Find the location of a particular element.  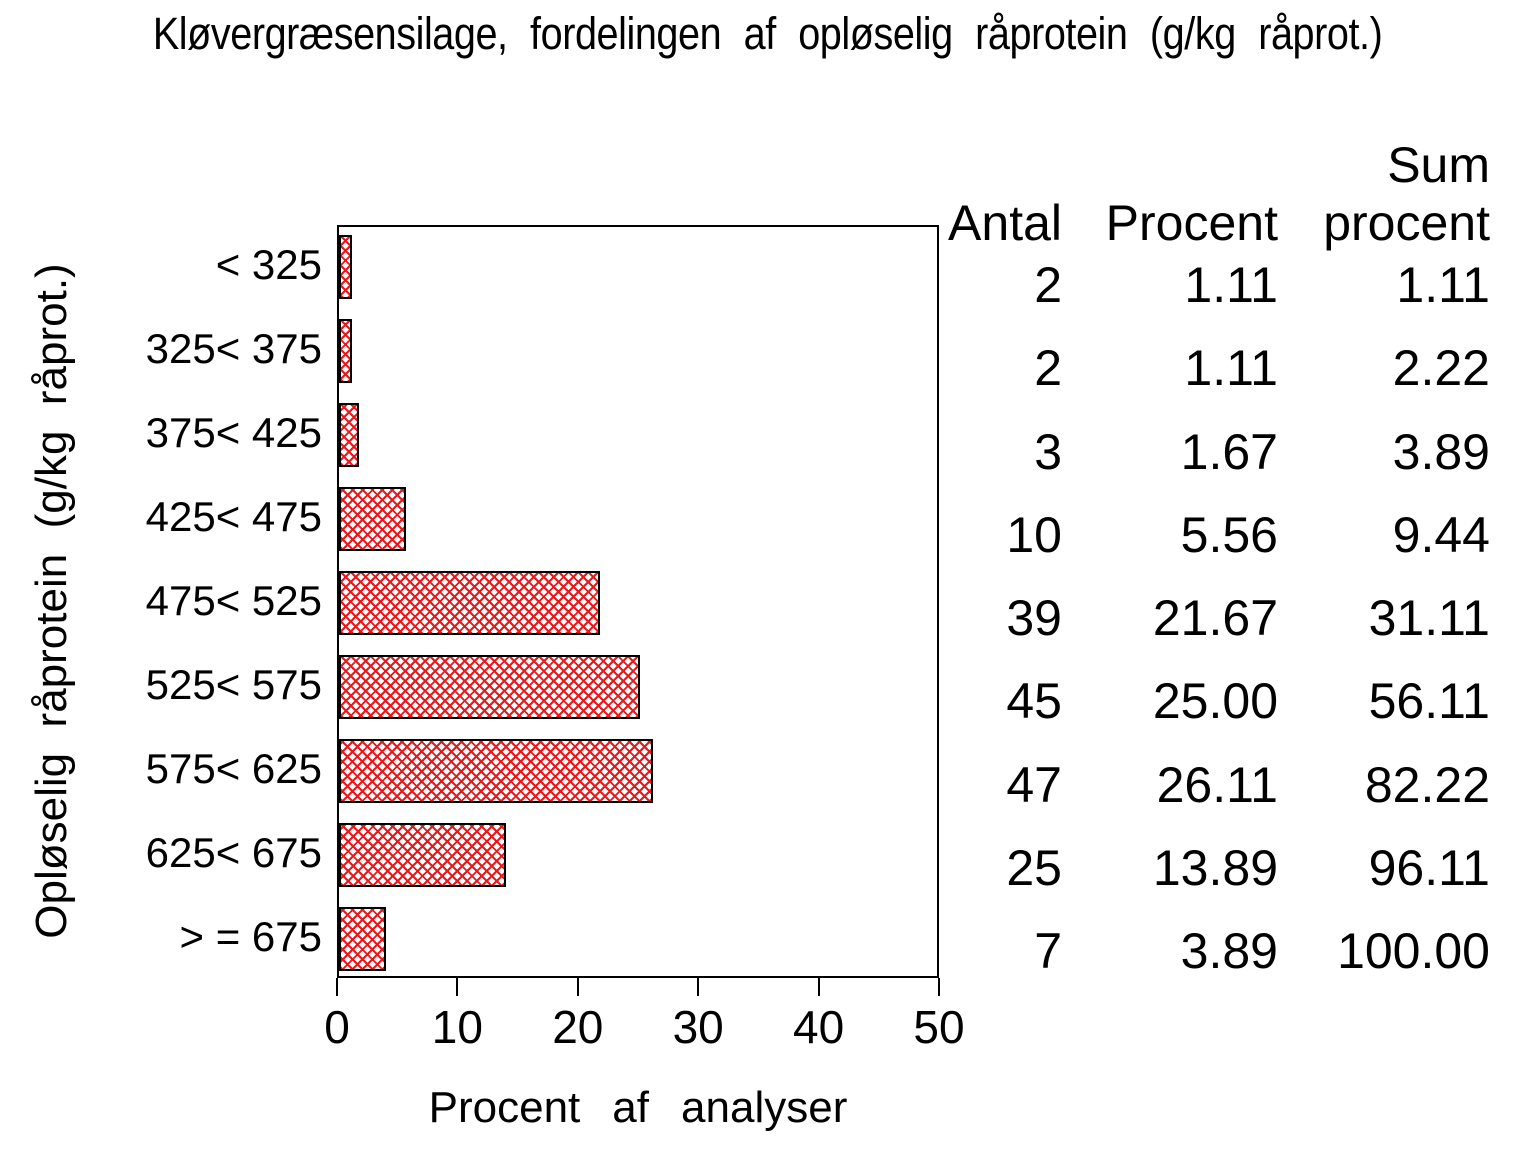

table-cell-antal: 10 is located at coordinates (1034, 535).